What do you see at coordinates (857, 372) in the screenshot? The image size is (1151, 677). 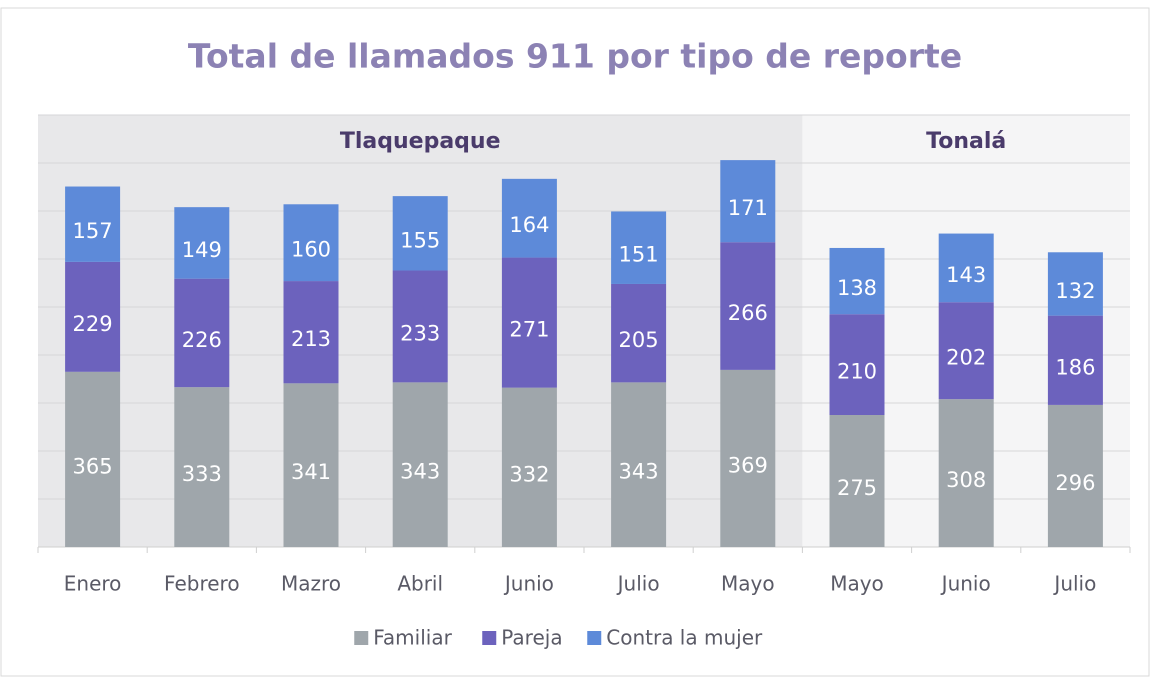 I see `data-label: 210` at bounding box center [857, 372].